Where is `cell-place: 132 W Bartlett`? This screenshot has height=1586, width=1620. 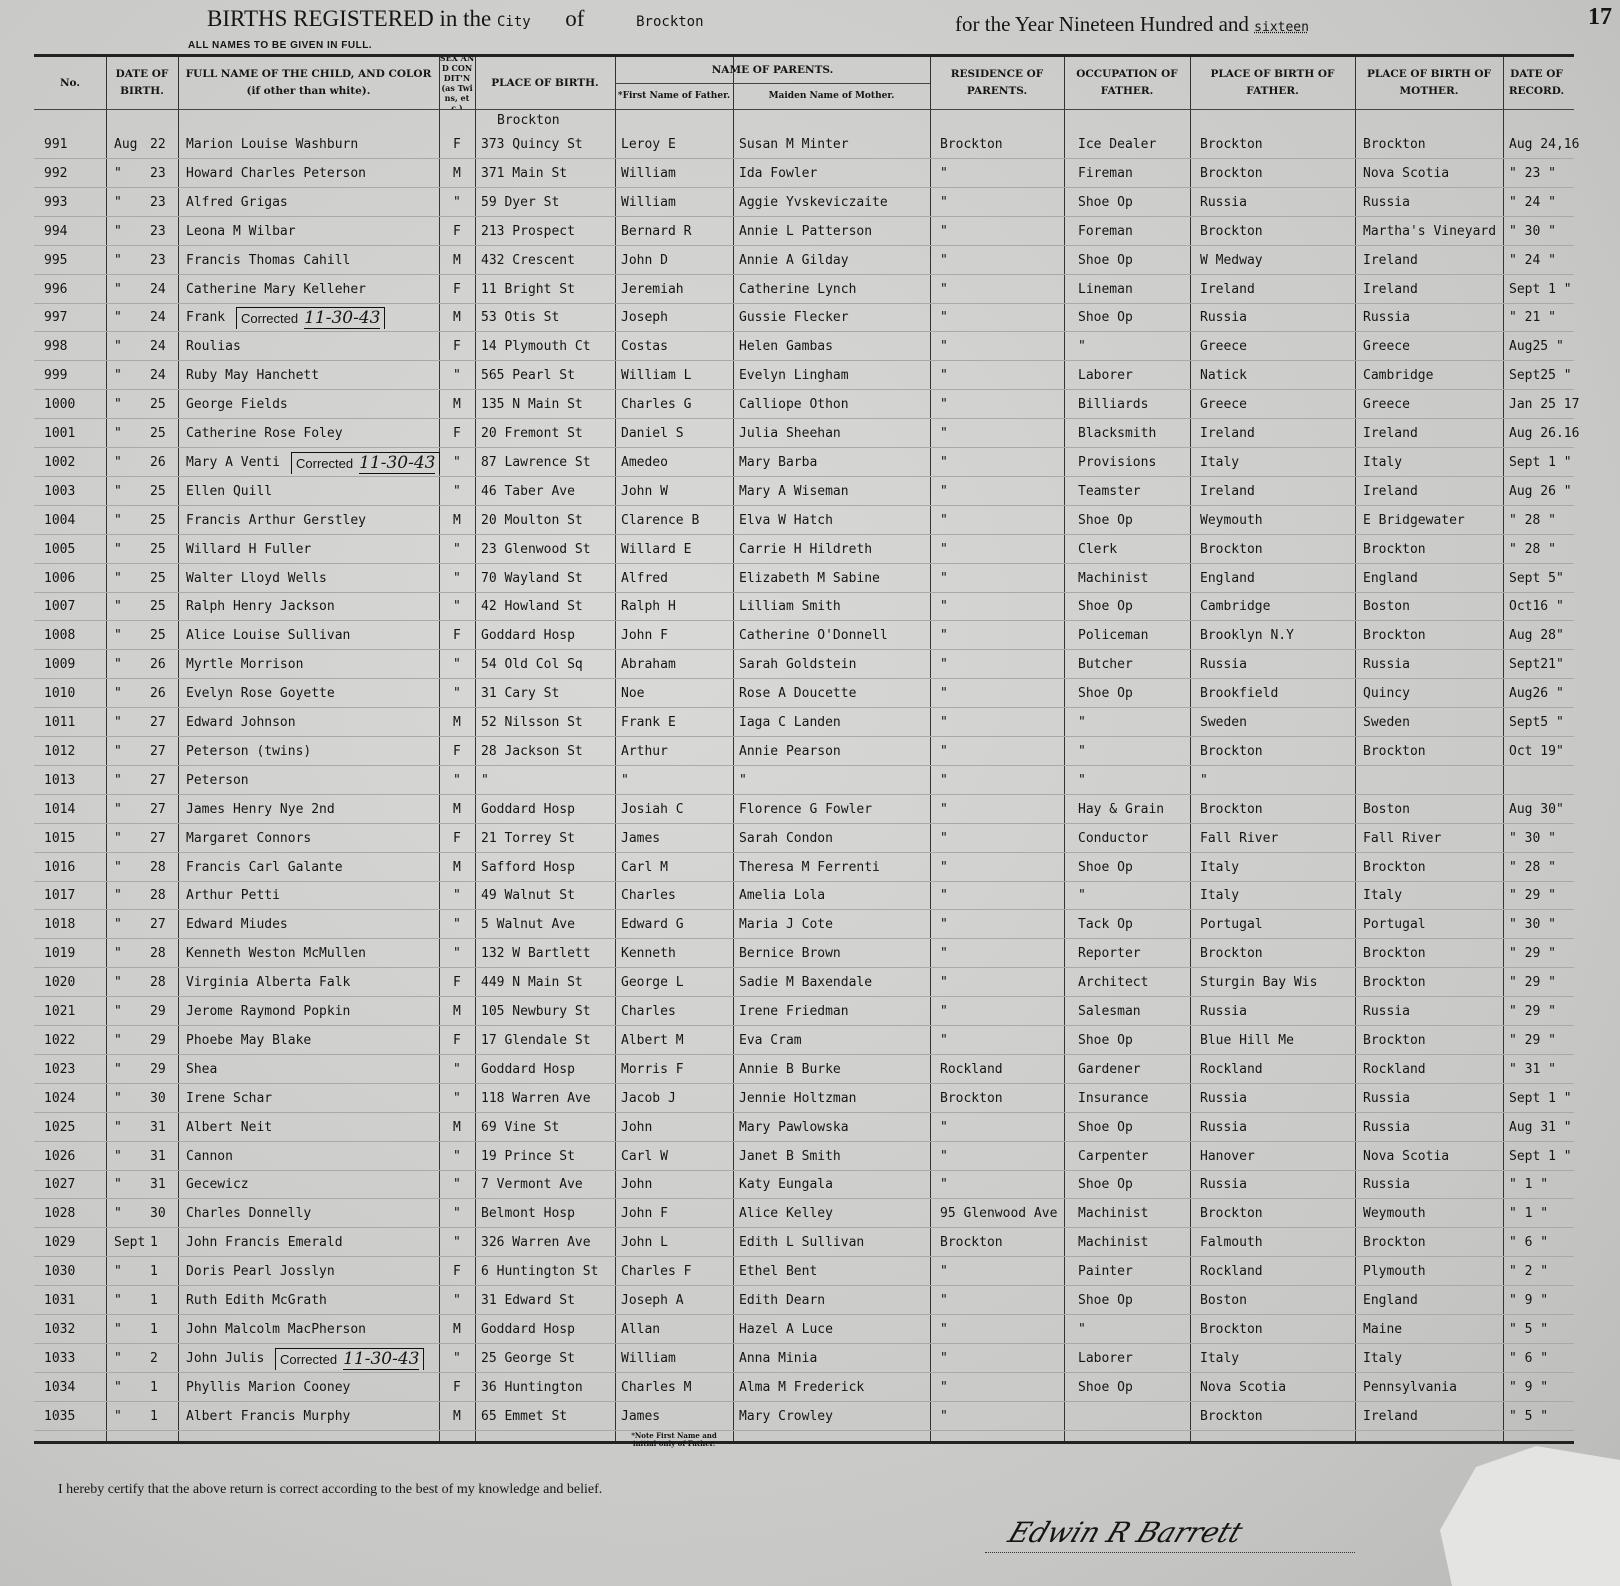 cell-place: 132 W Bartlett is located at coordinates (536, 954).